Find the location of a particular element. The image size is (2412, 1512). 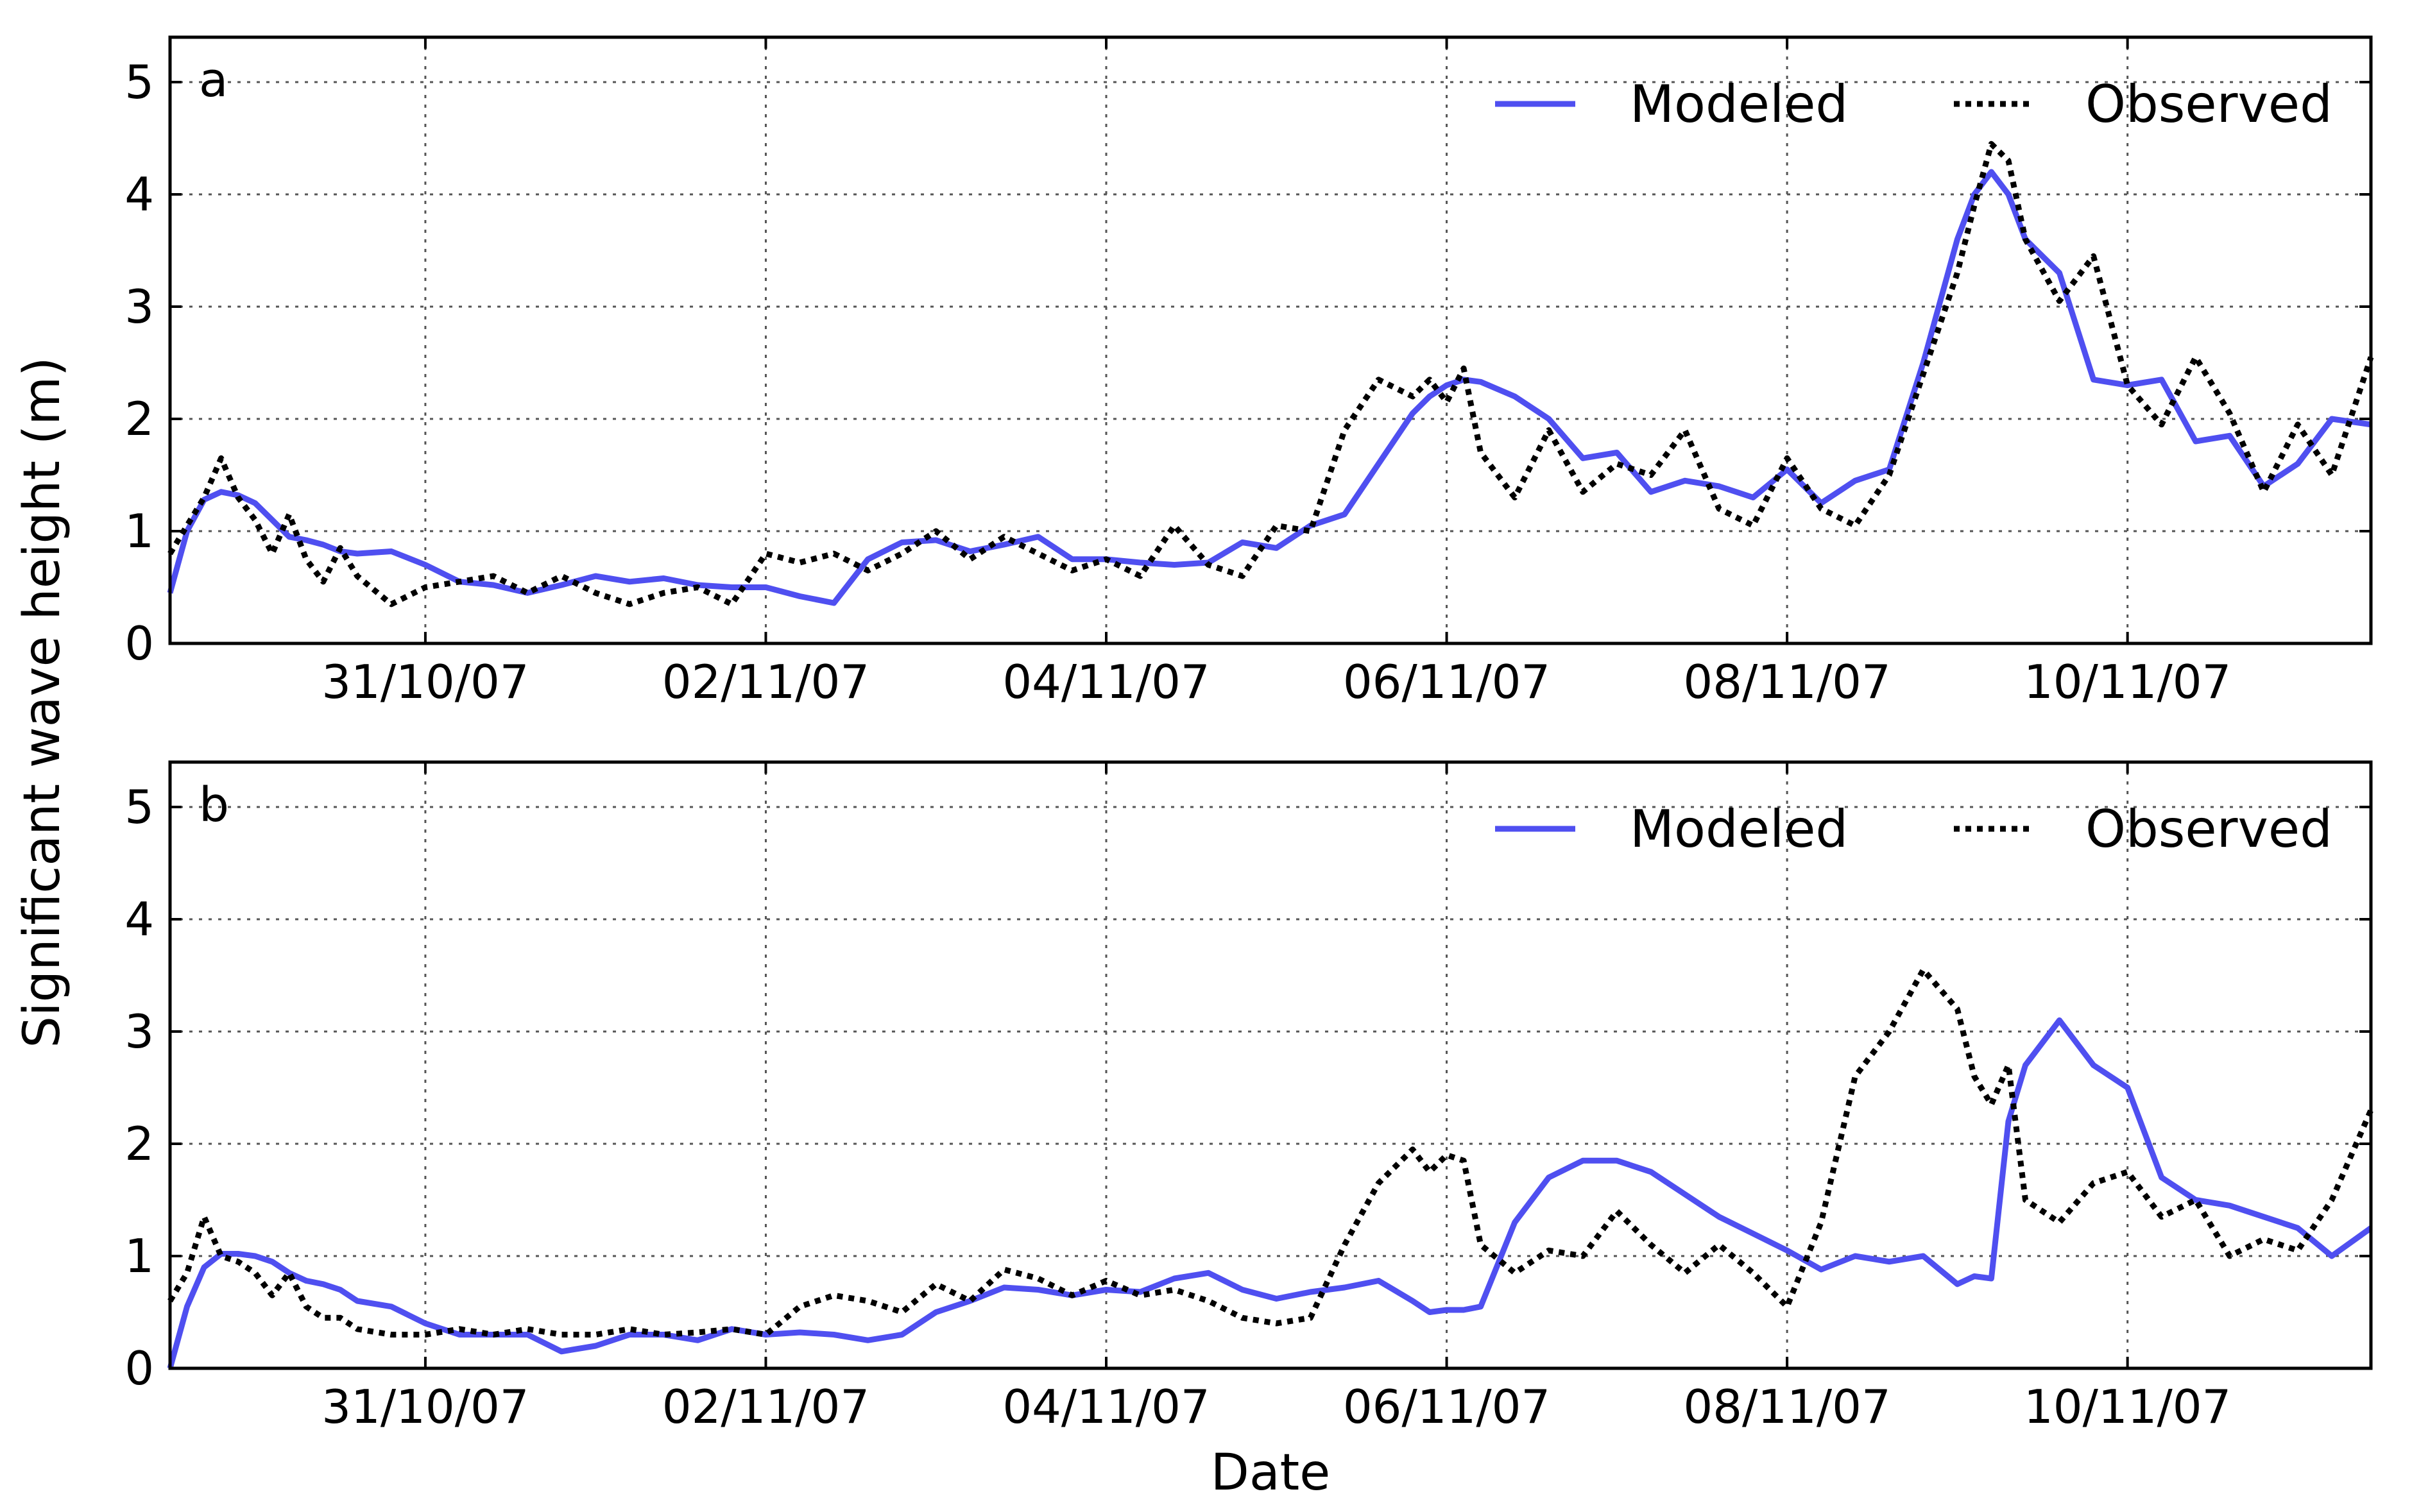

panel-a-xtick-label: 08/11/07 is located at coordinates (1786, 682).